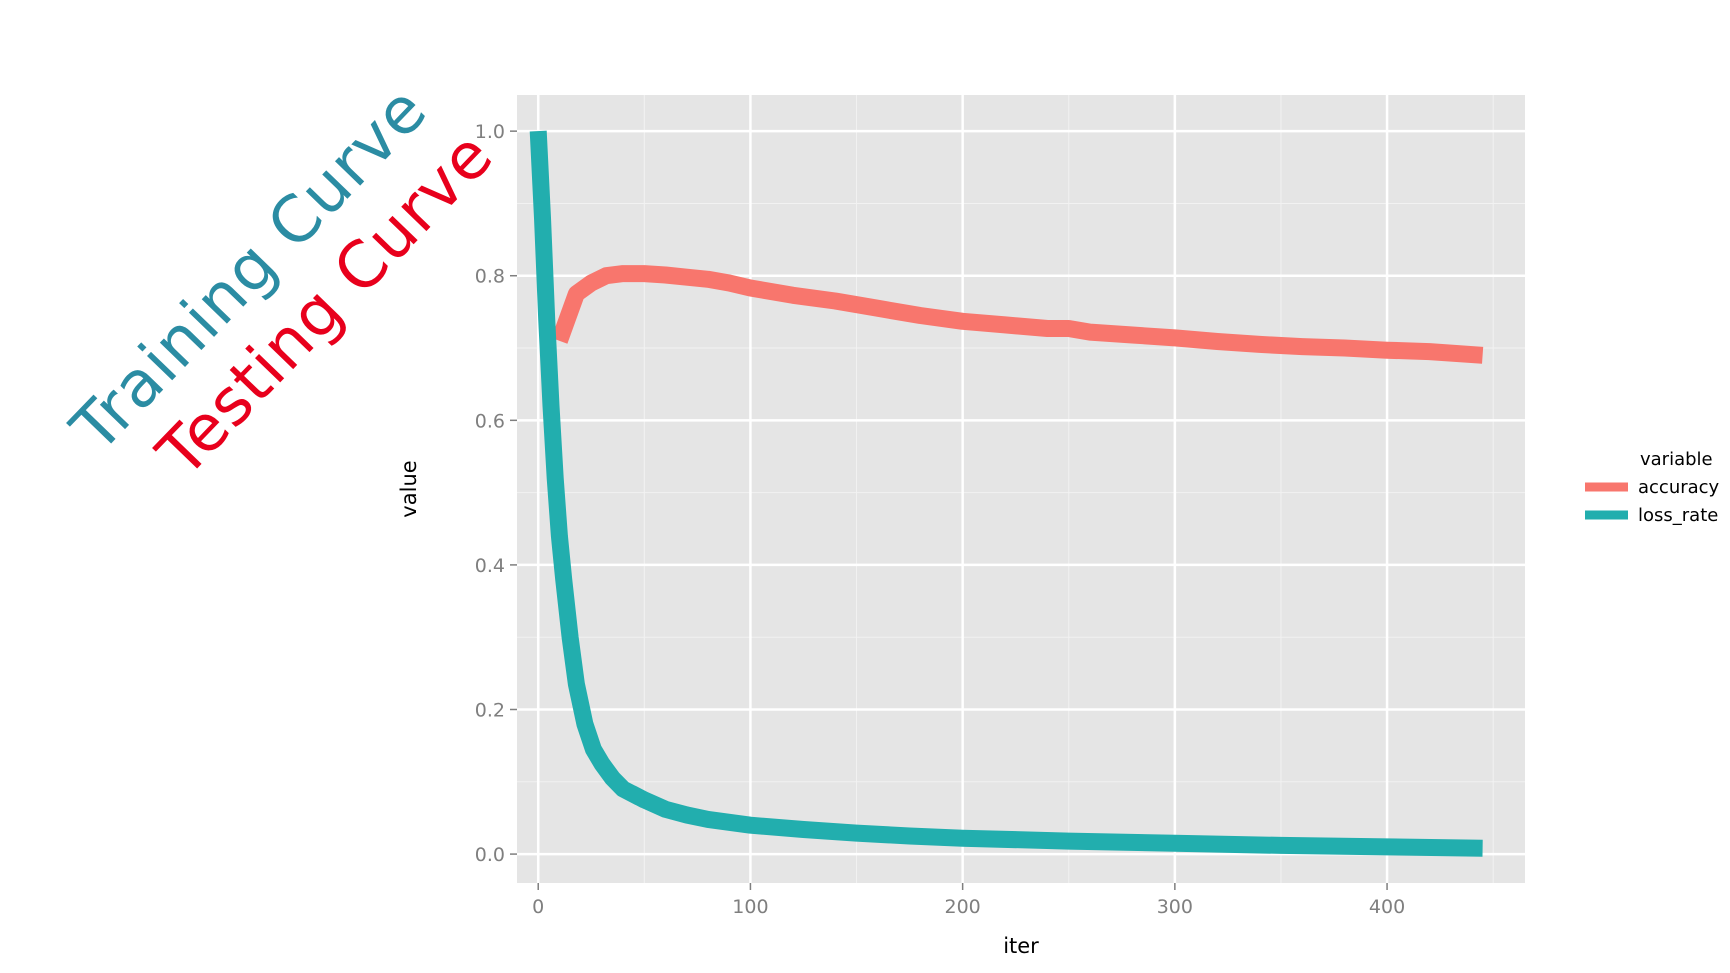 The width and height of the screenshot is (1730, 973). I want to click on legend-title: variable, so click(1676, 459).